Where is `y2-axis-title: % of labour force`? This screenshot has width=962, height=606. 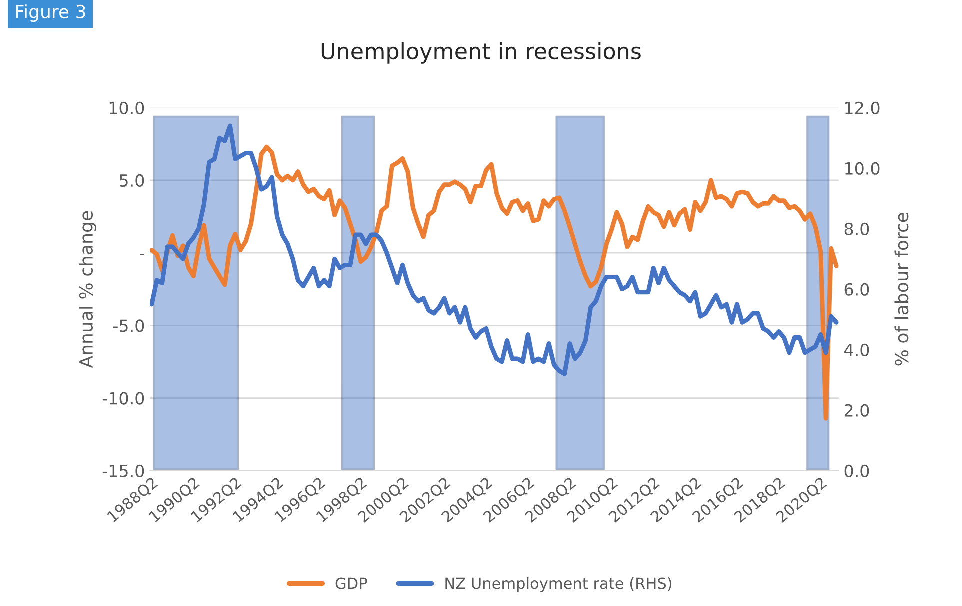
y2-axis-title: % of labour force is located at coordinates (901, 289).